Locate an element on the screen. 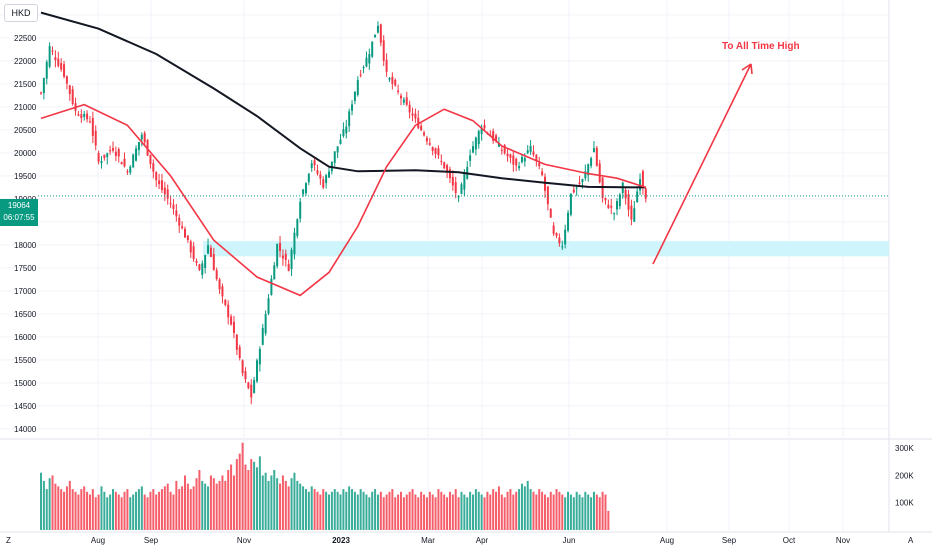 This screenshot has height=550, width=932. auto-scale-button: A is located at coordinates (911, 540).